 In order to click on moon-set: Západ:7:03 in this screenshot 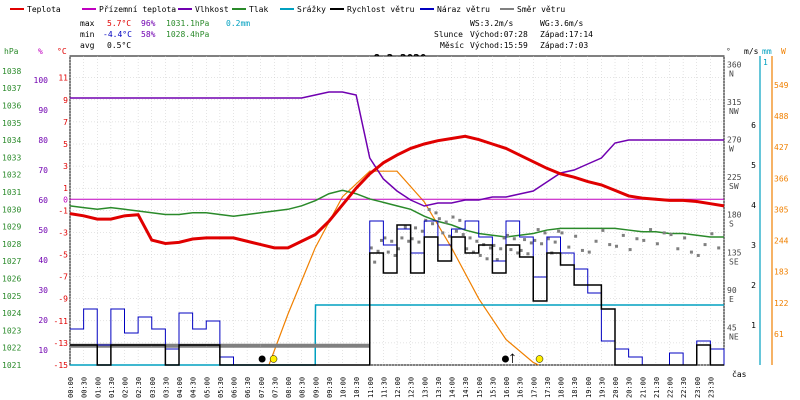, I will do `click(564, 45)`.